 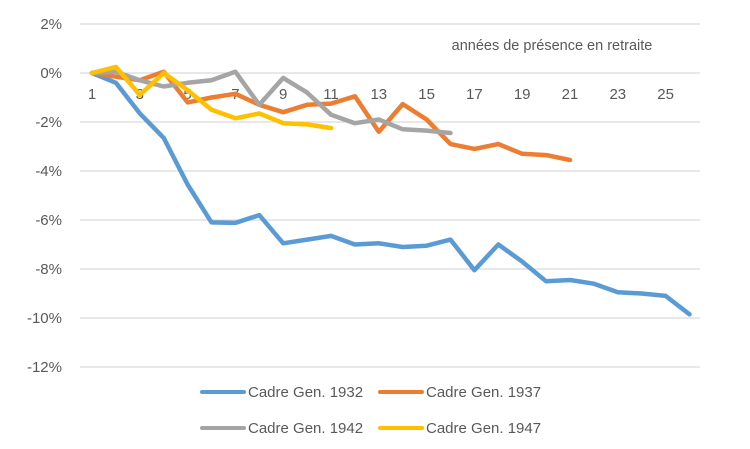 I want to click on series-line-1947, so click(x=211, y=97).